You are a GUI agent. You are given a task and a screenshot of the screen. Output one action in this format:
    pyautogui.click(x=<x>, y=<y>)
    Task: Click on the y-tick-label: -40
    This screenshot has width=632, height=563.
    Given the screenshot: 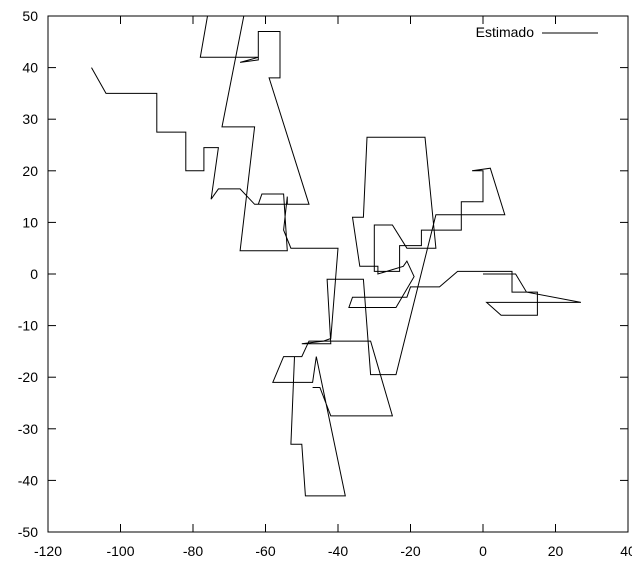 What is the action you would take?
    pyautogui.click(x=28, y=480)
    